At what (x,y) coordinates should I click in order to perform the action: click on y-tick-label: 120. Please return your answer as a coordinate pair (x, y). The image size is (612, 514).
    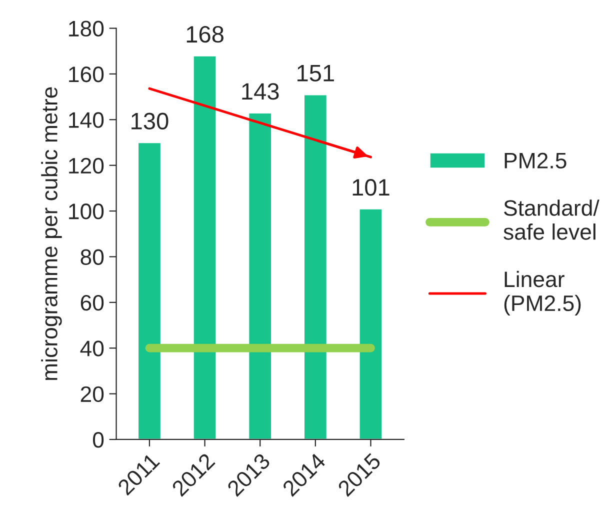
    Looking at the image, I should click on (86, 166).